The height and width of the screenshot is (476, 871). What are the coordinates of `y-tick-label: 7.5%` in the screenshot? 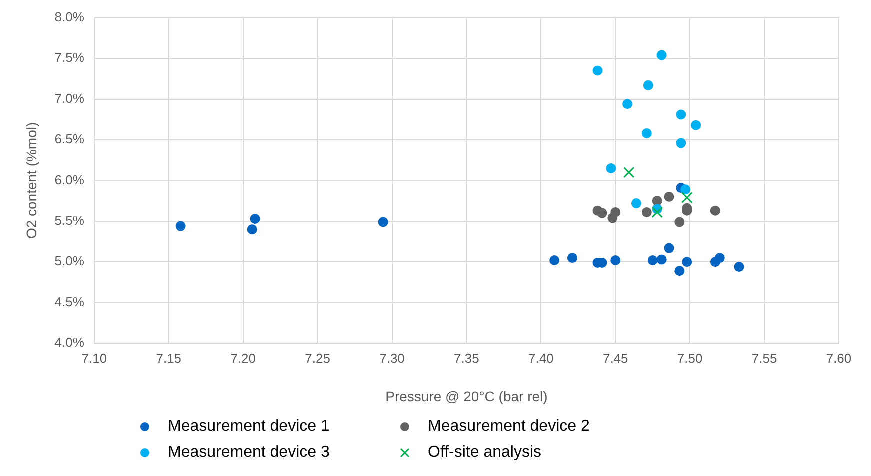 It's located at (69, 58).